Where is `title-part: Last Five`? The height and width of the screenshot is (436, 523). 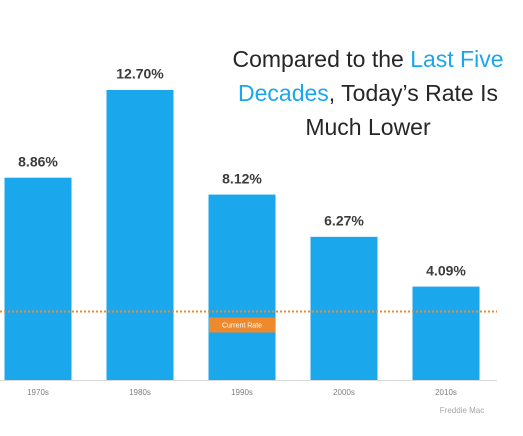
title-part: Last Five is located at coordinates (456, 59).